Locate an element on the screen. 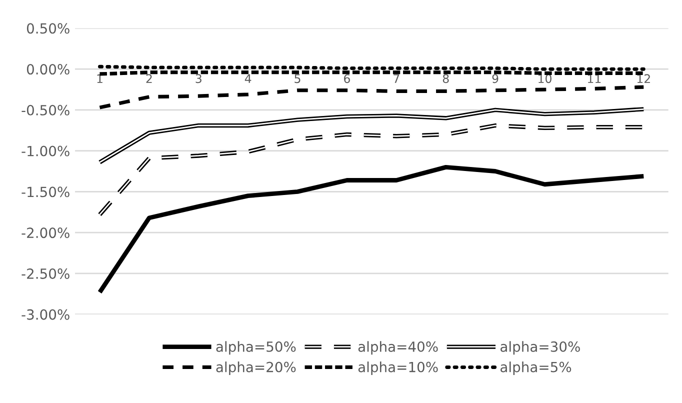  legend-label: alpha=50% is located at coordinates (256, 348).